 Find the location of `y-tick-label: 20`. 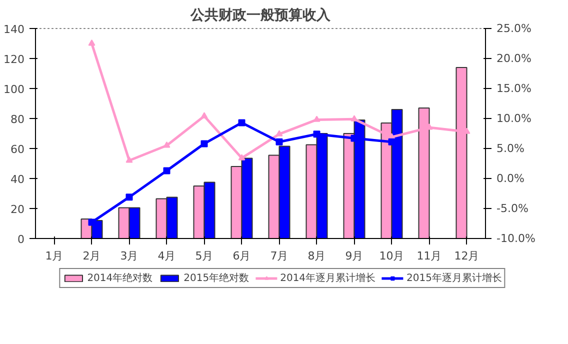

y-tick-label: 20 is located at coordinates (17, 209).